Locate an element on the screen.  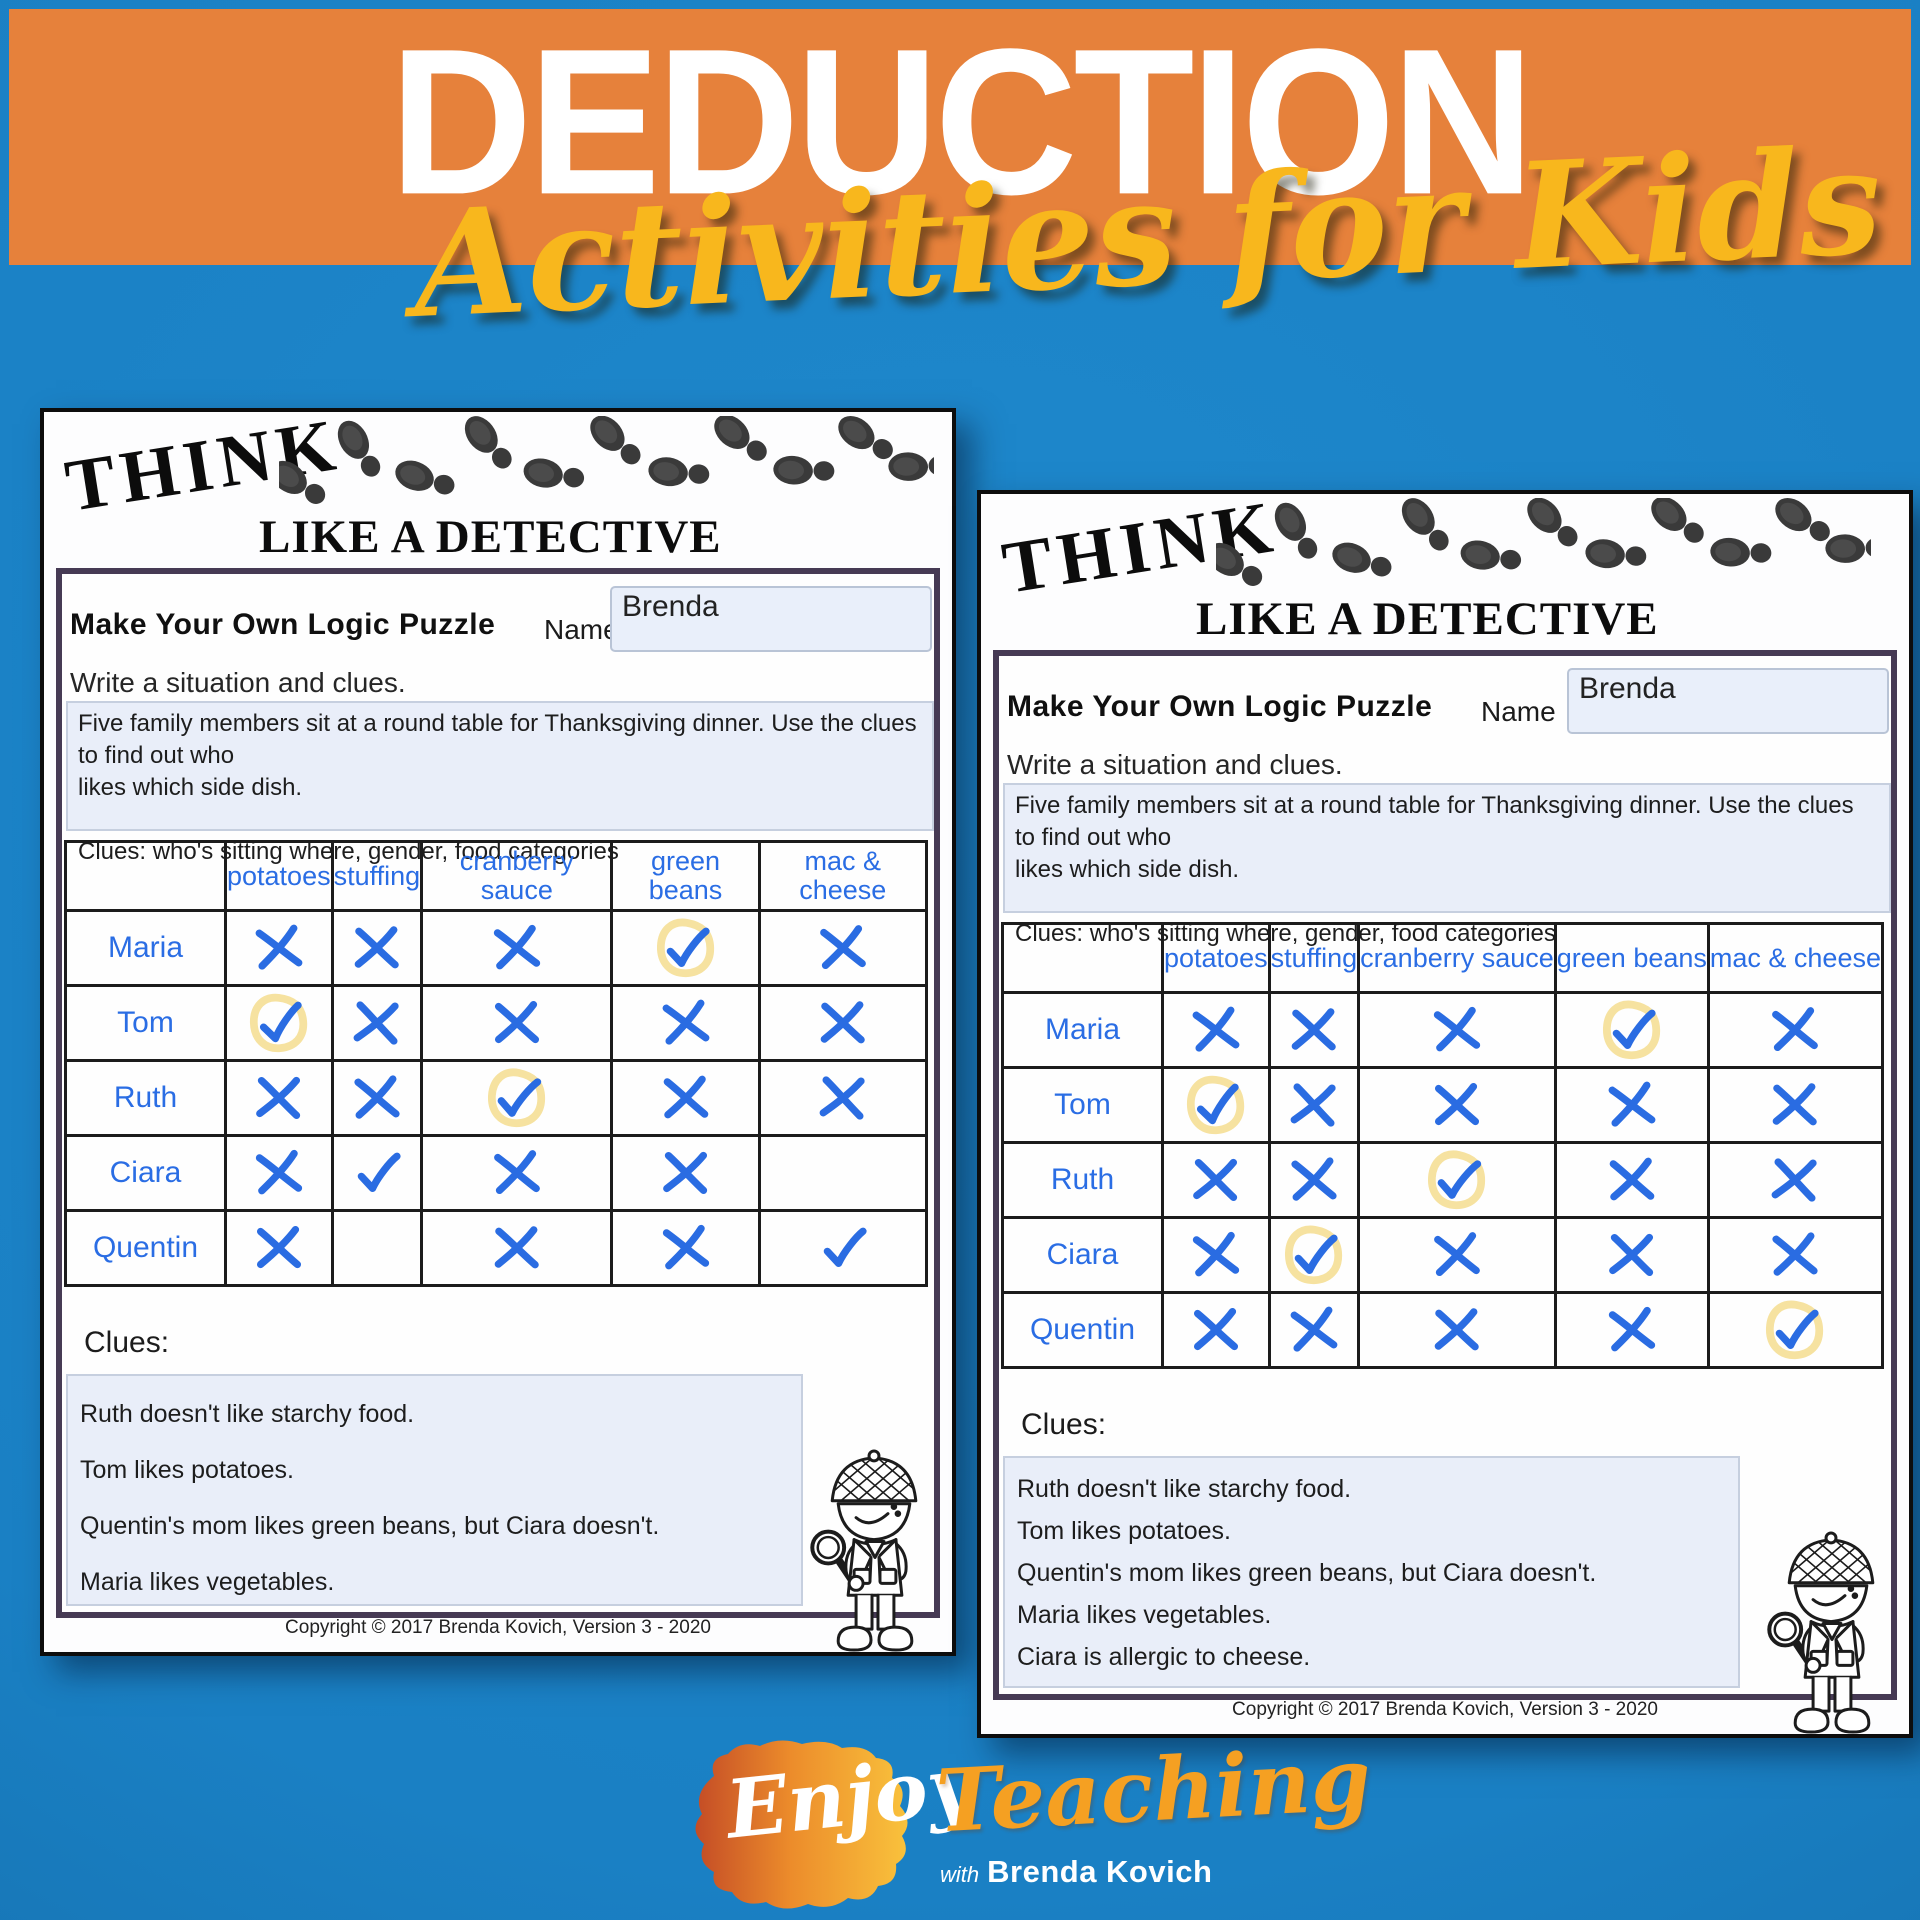
table-row: Quentin is located at coordinates (1442, 1330).